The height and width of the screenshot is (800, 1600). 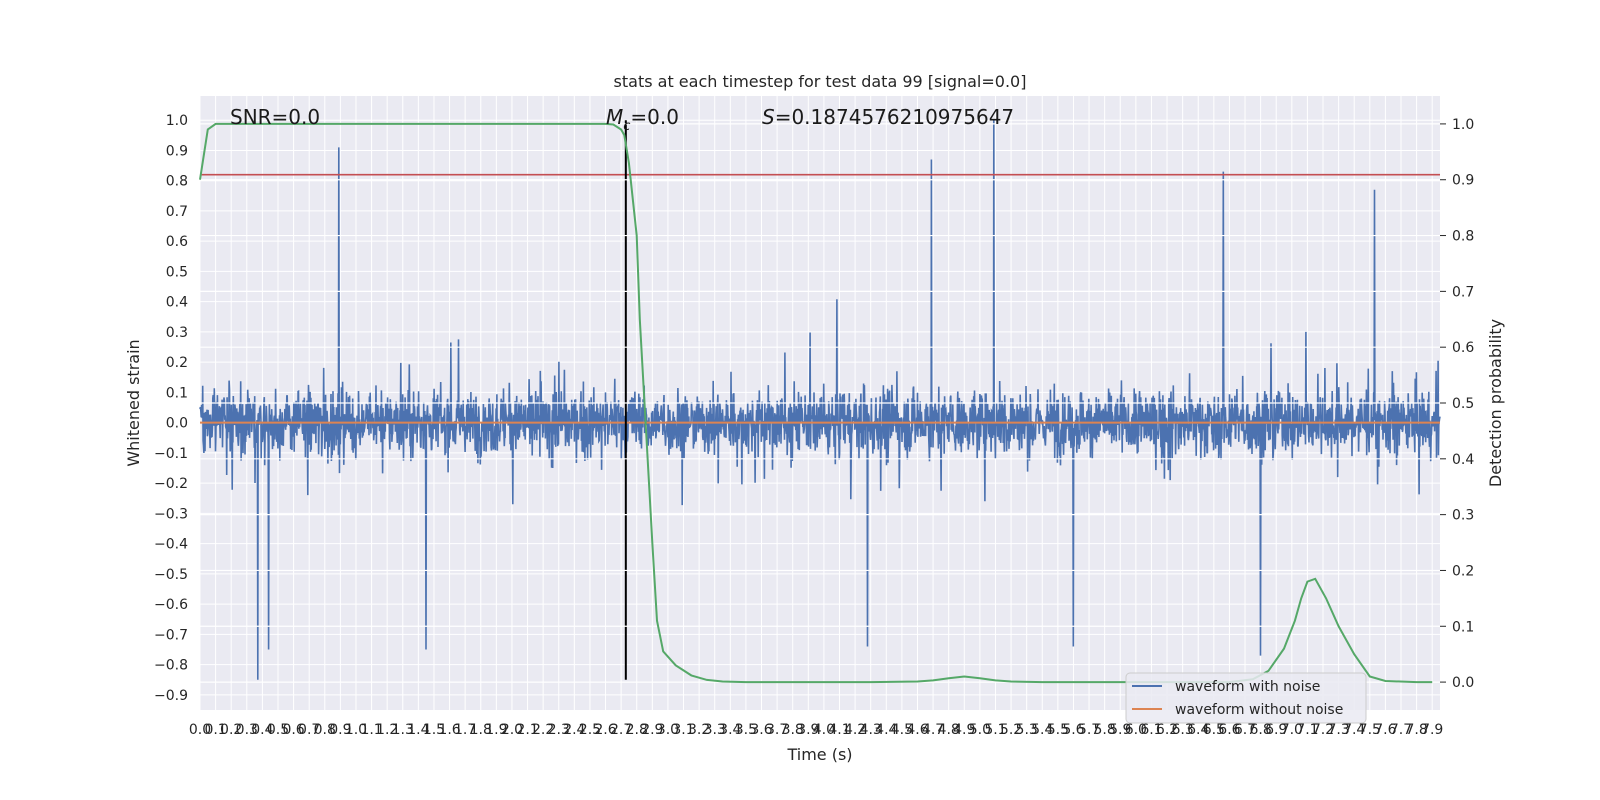 I want to click on x-tick-label: 5.1, so click(x=995, y=730).